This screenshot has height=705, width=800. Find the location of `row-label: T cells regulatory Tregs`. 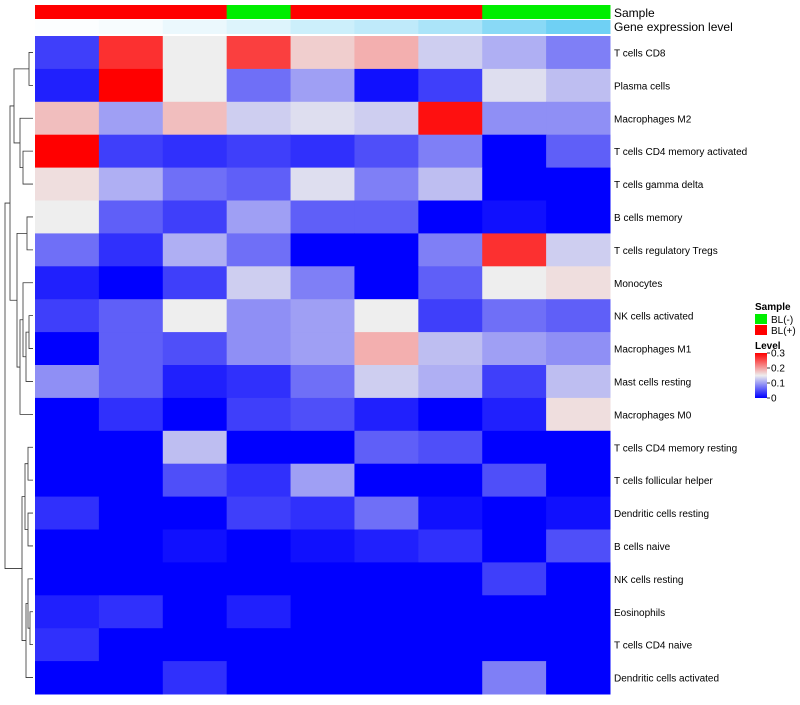

row-label: T cells regulatory Tregs is located at coordinates (666, 251).